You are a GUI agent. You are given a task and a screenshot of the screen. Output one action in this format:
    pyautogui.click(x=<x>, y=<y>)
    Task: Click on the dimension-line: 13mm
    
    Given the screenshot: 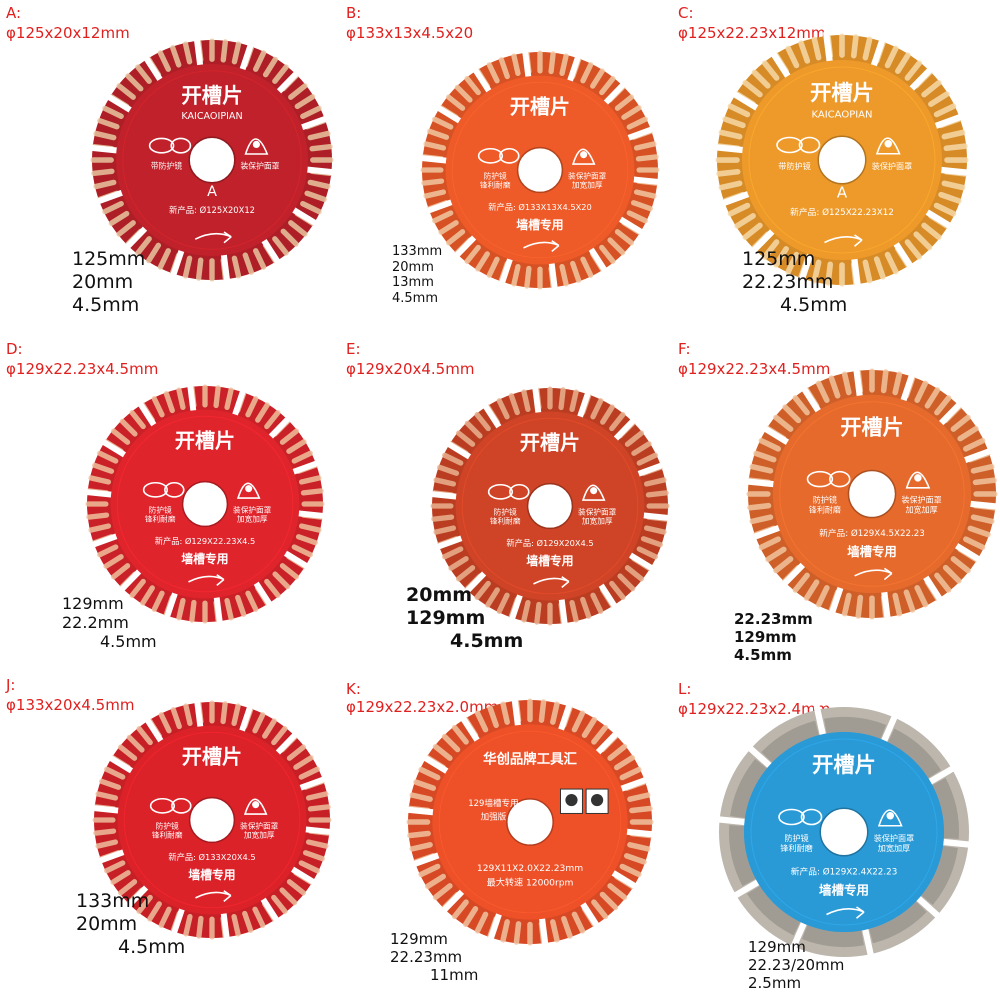 What is the action you would take?
    pyautogui.click(x=413, y=283)
    